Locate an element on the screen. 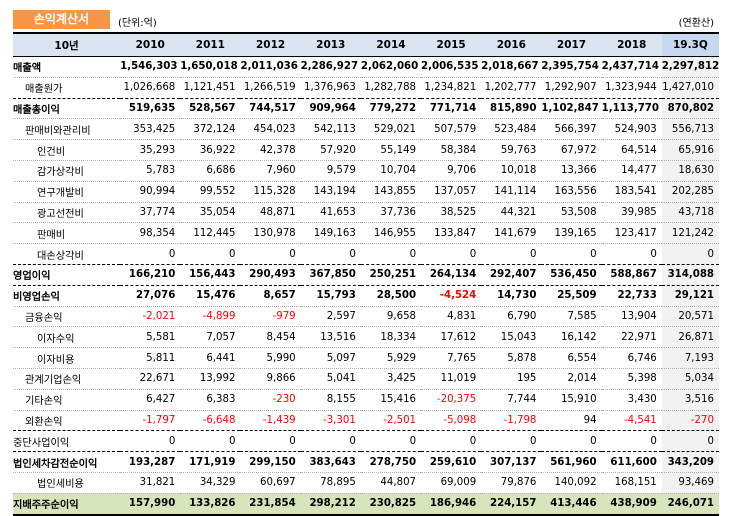 The width and height of the screenshot is (731, 516). table-cell: 1,234,821 is located at coordinates (451, 88).